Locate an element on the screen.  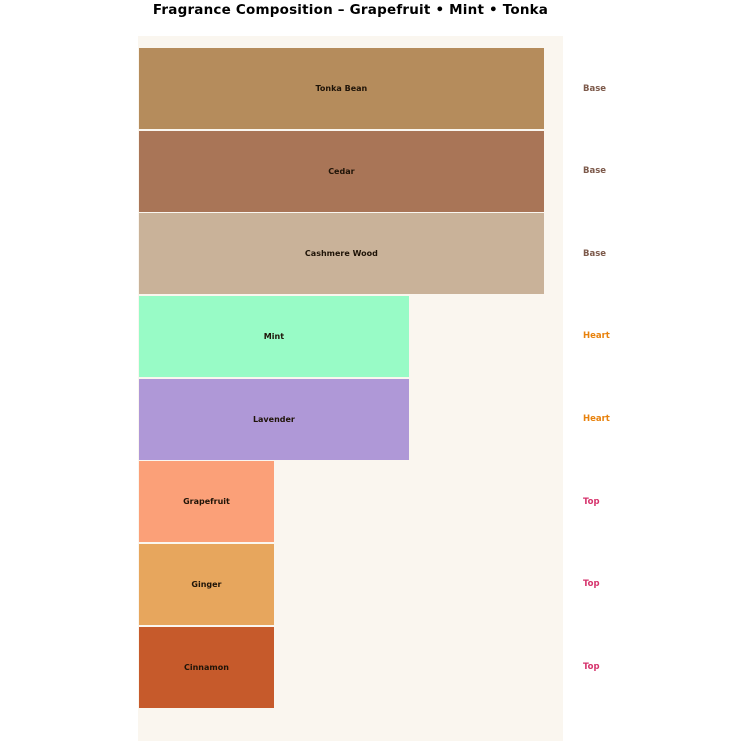
bar-label: Cashmere Wood is located at coordinates (341, 254).